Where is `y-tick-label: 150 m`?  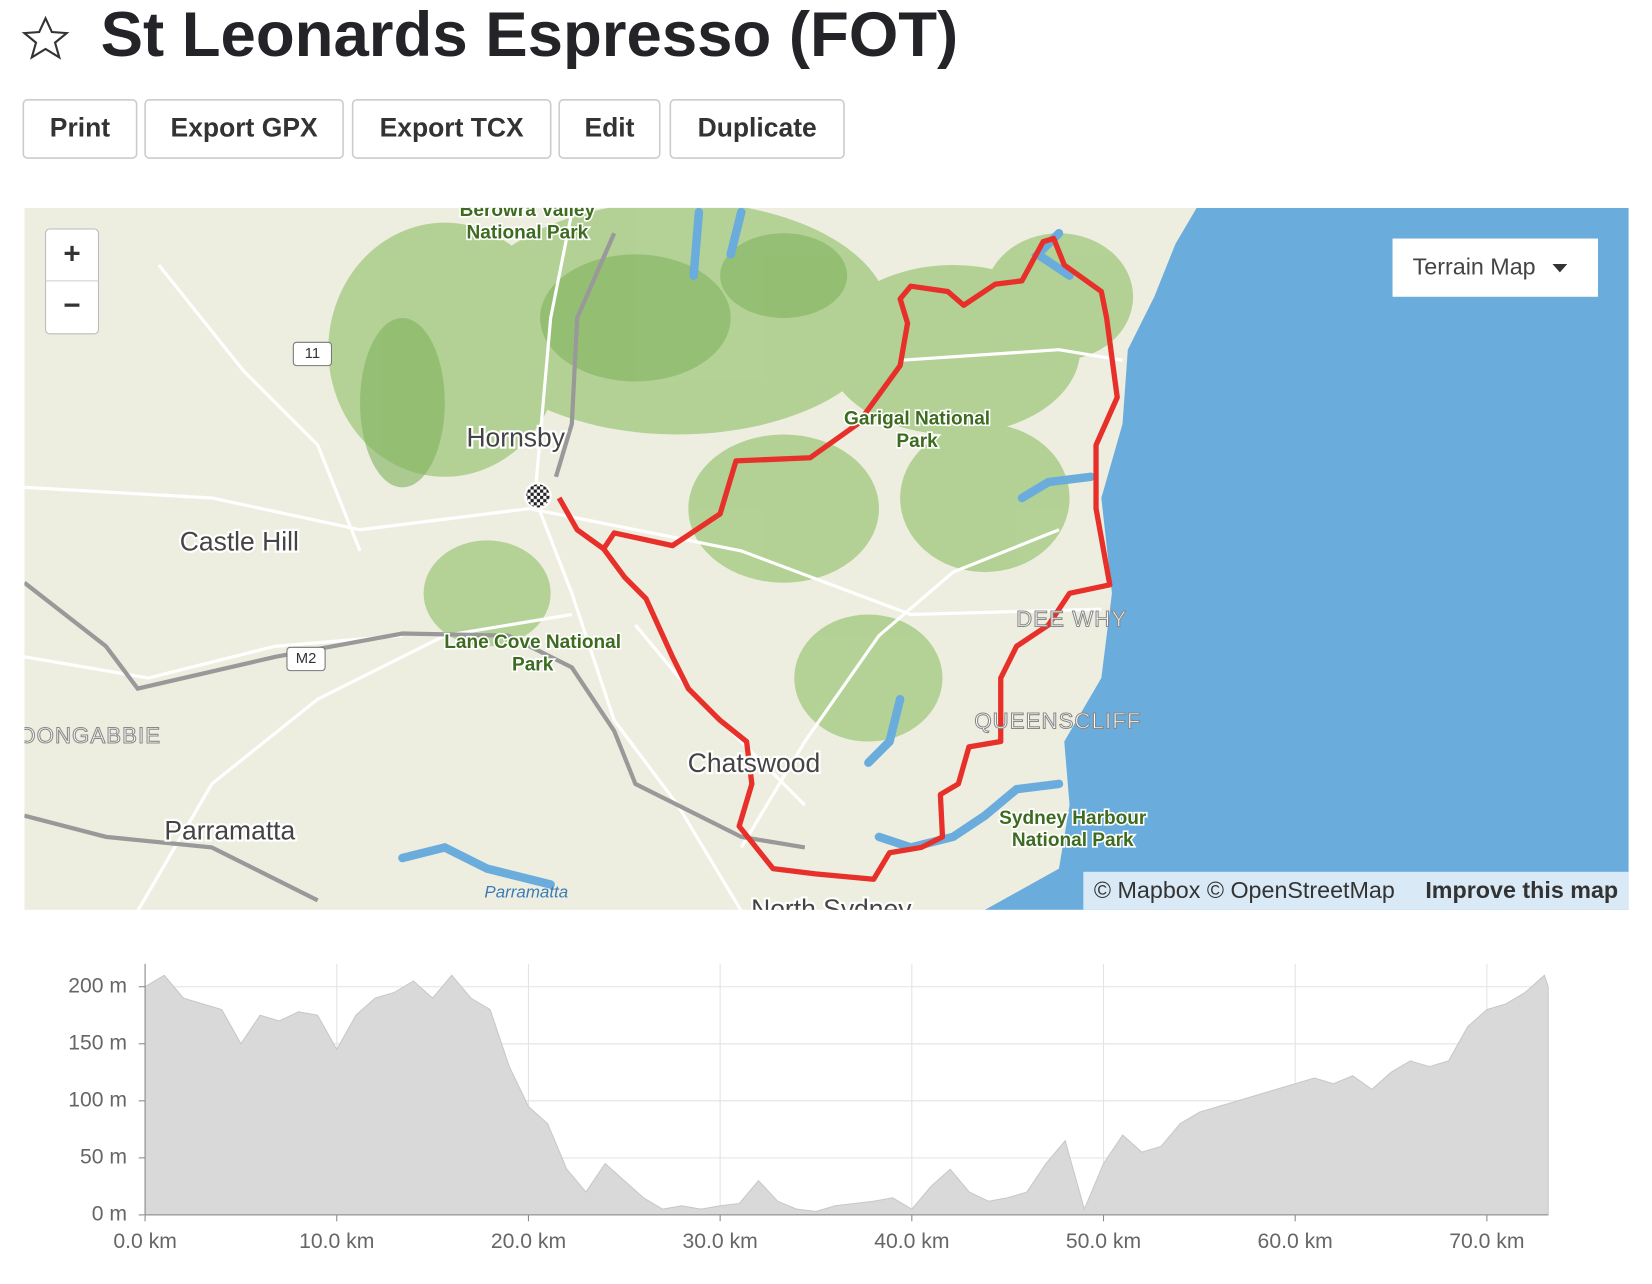 y-tick-label: 150 m is located at coordinates (97, 1042).